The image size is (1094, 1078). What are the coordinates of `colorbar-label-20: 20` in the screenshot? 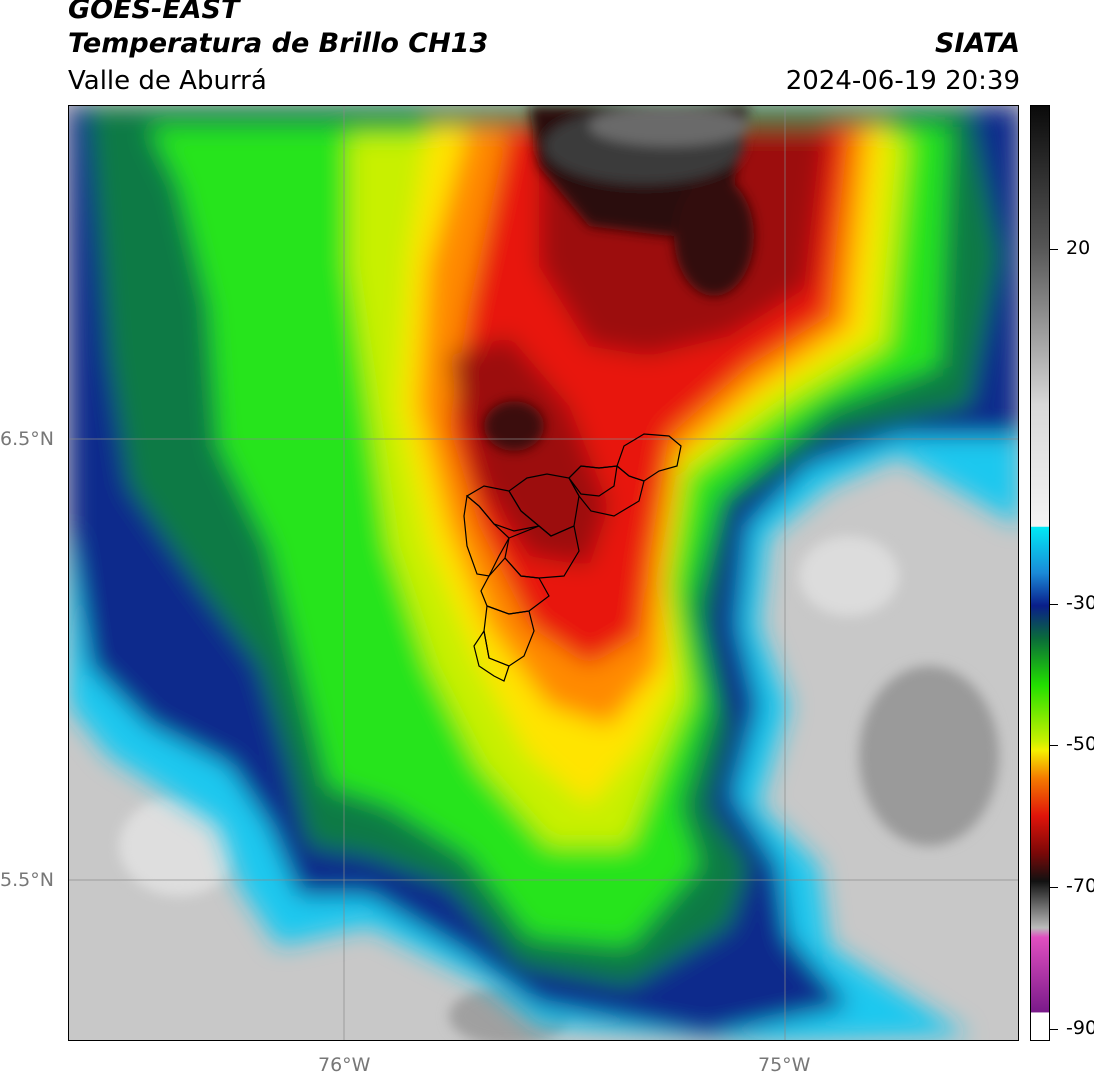 It's located at (1078, 248).